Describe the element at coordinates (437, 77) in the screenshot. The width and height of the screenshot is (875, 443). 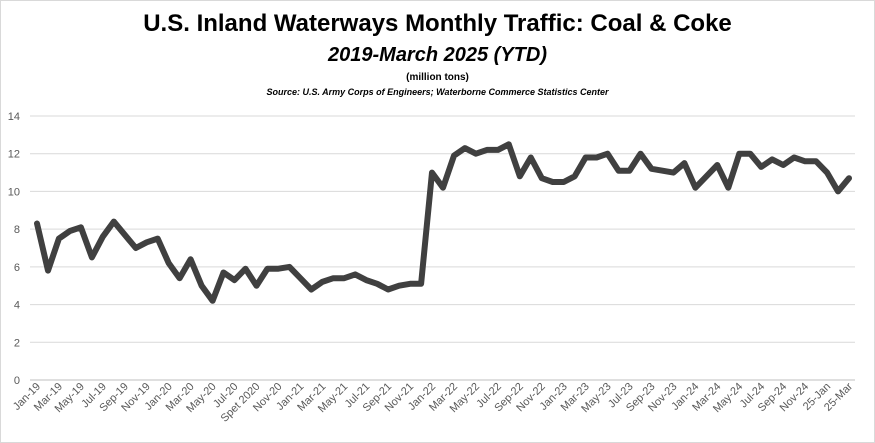
I see `chart-units: (million tons)` at that location.